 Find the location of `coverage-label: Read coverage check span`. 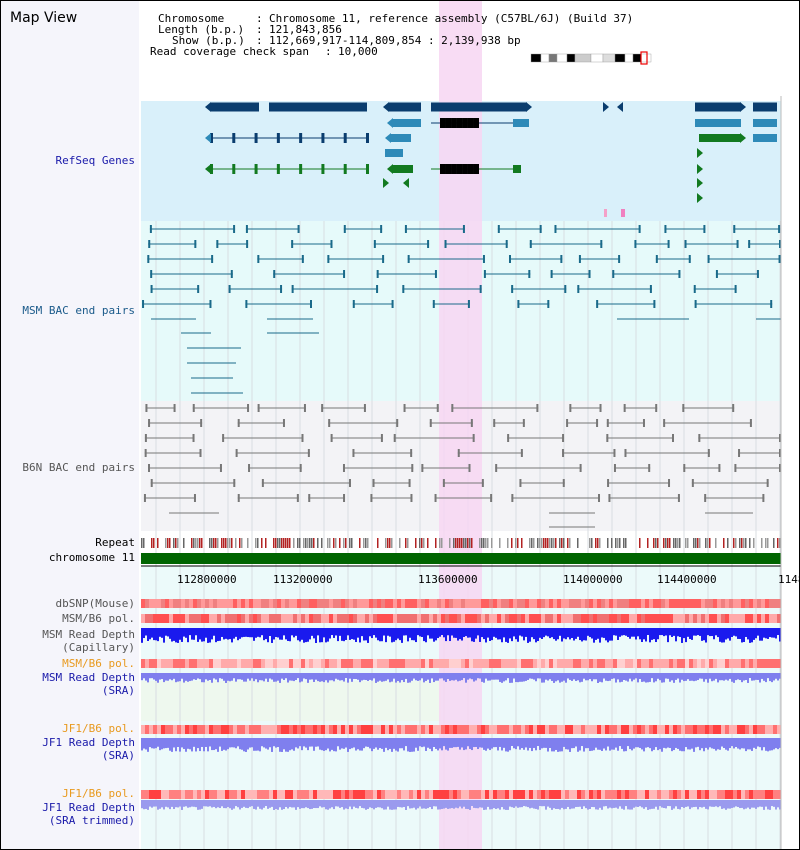

coverage-label: Read coverage check span is located at coordinates (229, 51).